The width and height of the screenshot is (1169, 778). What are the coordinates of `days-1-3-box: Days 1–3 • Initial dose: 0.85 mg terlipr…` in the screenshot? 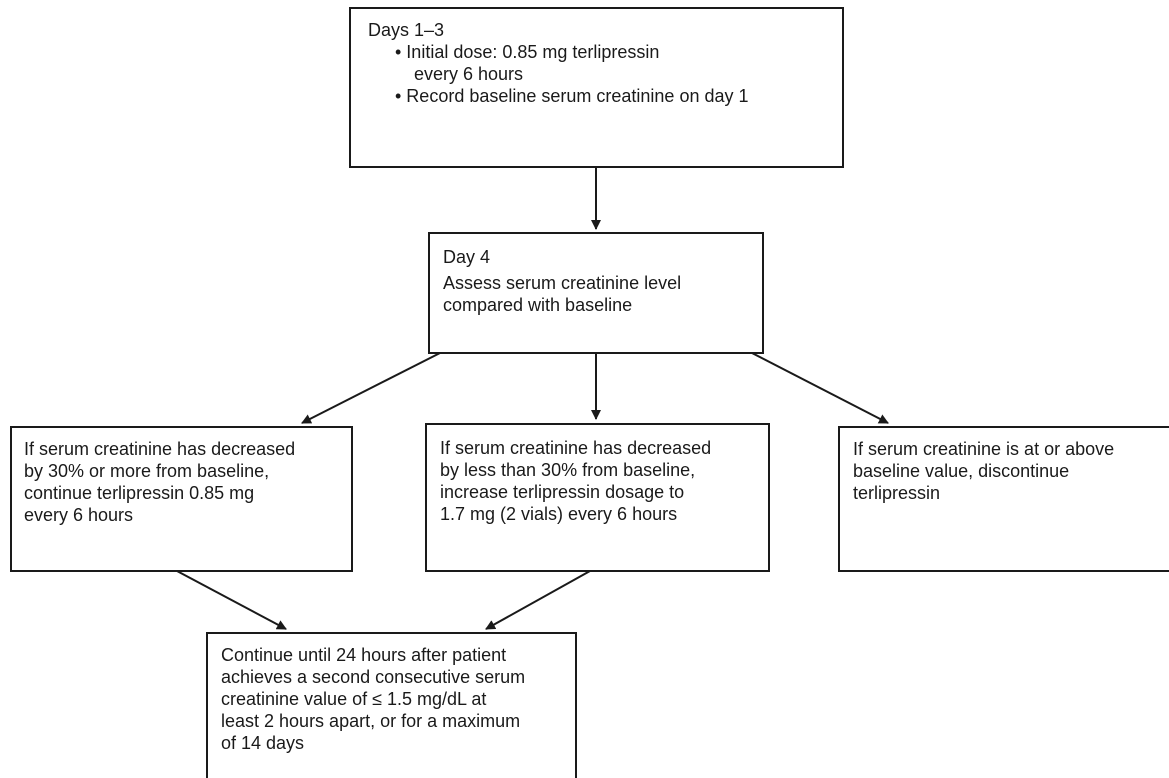 It's located at (596, 87).